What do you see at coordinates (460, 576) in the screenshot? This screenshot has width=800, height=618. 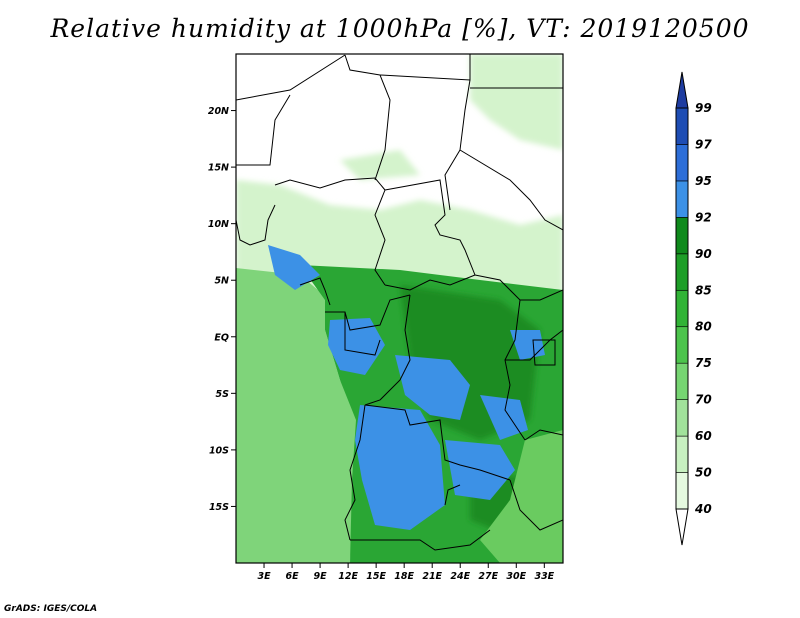 I see `lon-tick-label: 24E` at bounding box center [460, 576].